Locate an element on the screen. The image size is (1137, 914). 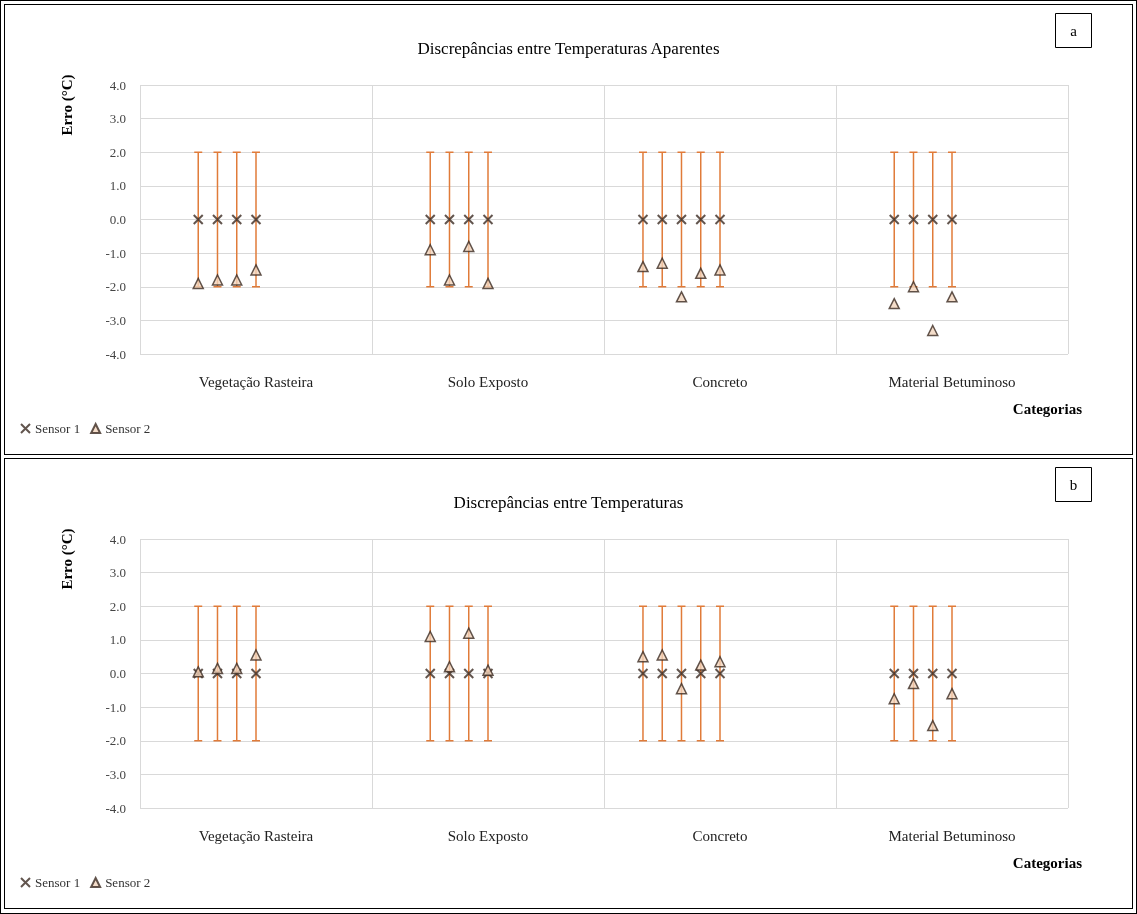
chart-title: Discrepâncias entre Temperaturas Aparentes is located at coordinates (568, 48).